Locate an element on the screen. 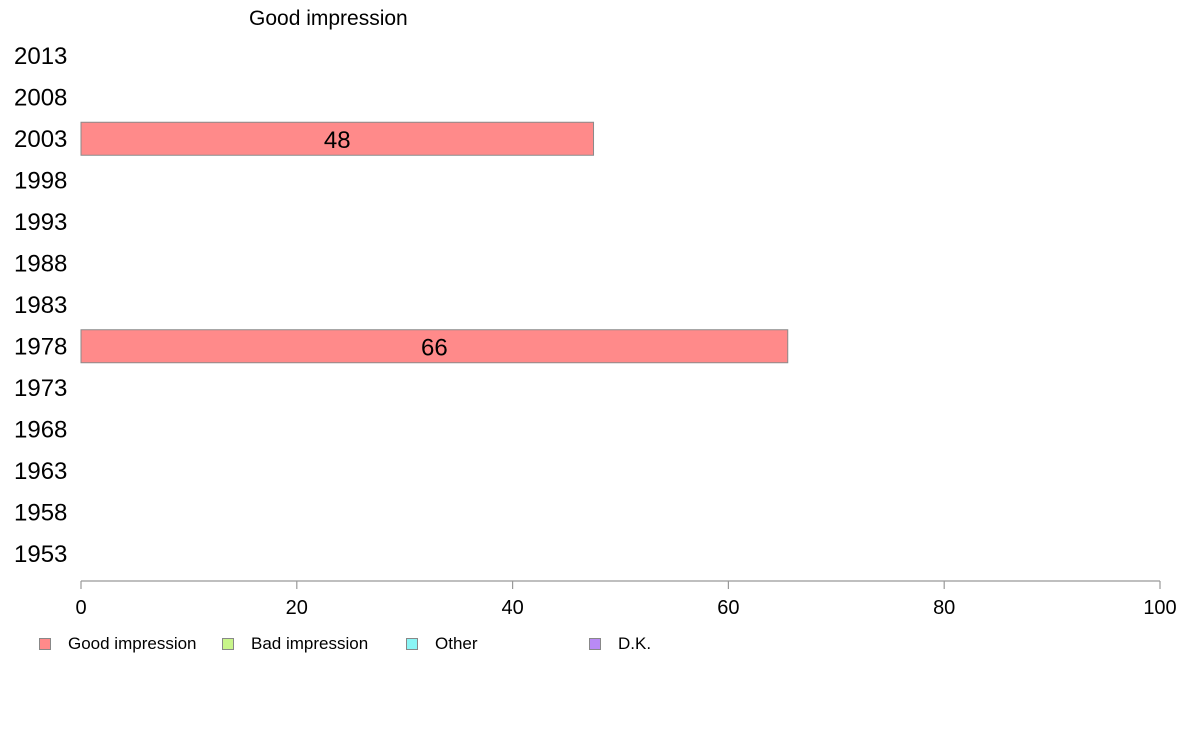  legend-item-dk: D.K. is located at coordinates (620, 644).